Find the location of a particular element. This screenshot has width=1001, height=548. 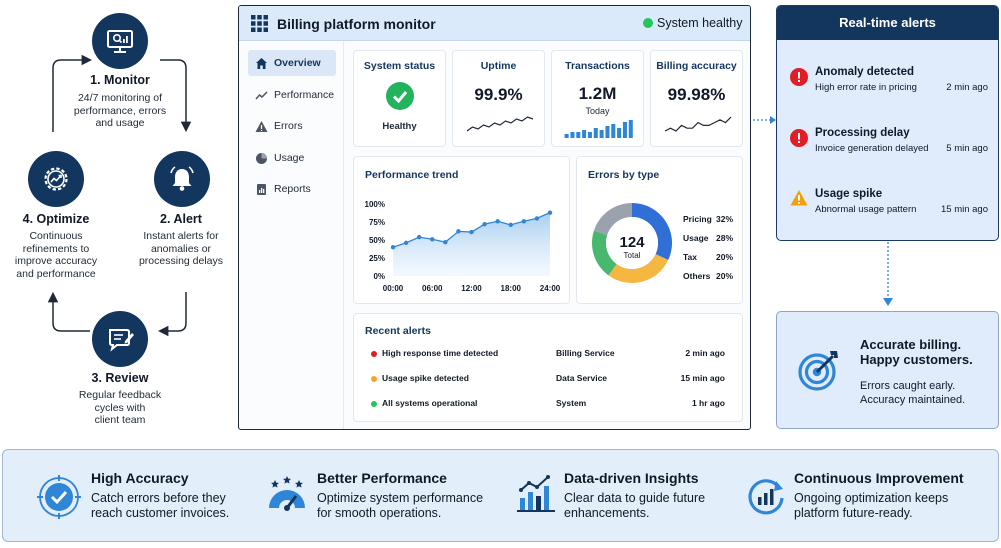

nav-reports: Reports is located at coordinates (292, 189).